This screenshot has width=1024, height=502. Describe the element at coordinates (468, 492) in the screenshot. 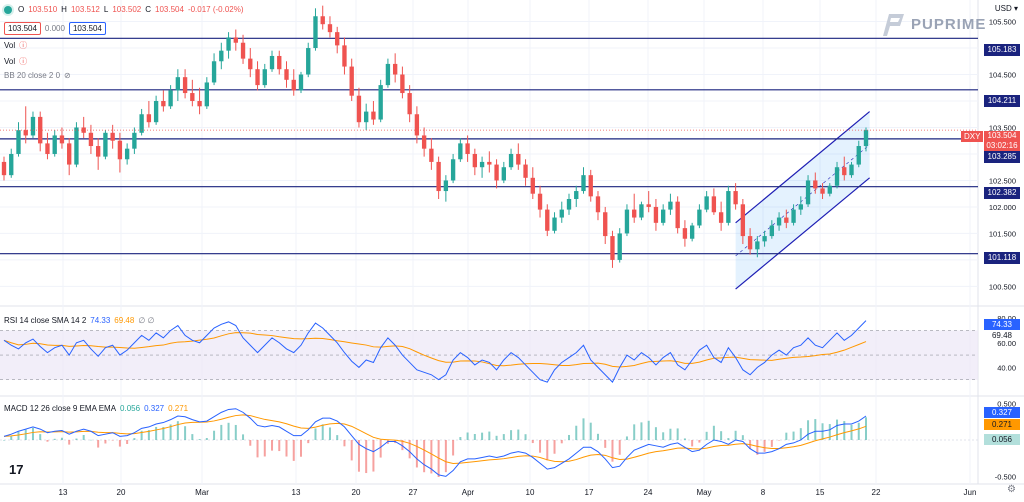

I see `time-tick-label: Apr` at that location.